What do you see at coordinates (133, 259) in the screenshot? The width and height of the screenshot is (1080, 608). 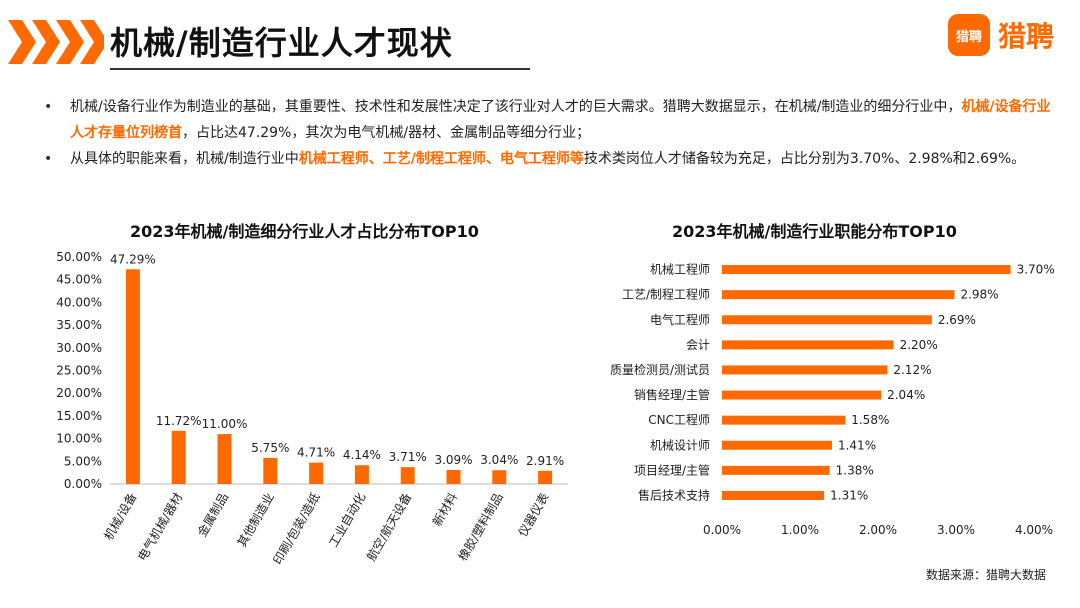 I see `data-label: 47.29%` at bounding box center [133, 259].